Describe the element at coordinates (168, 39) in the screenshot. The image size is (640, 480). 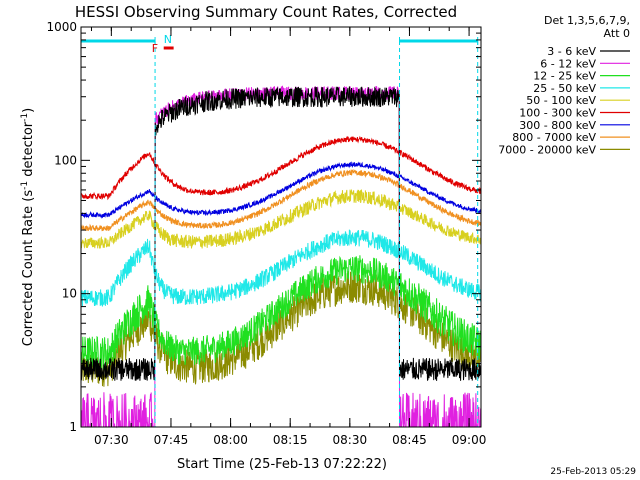
I see `n-flag-label: N` at that location.